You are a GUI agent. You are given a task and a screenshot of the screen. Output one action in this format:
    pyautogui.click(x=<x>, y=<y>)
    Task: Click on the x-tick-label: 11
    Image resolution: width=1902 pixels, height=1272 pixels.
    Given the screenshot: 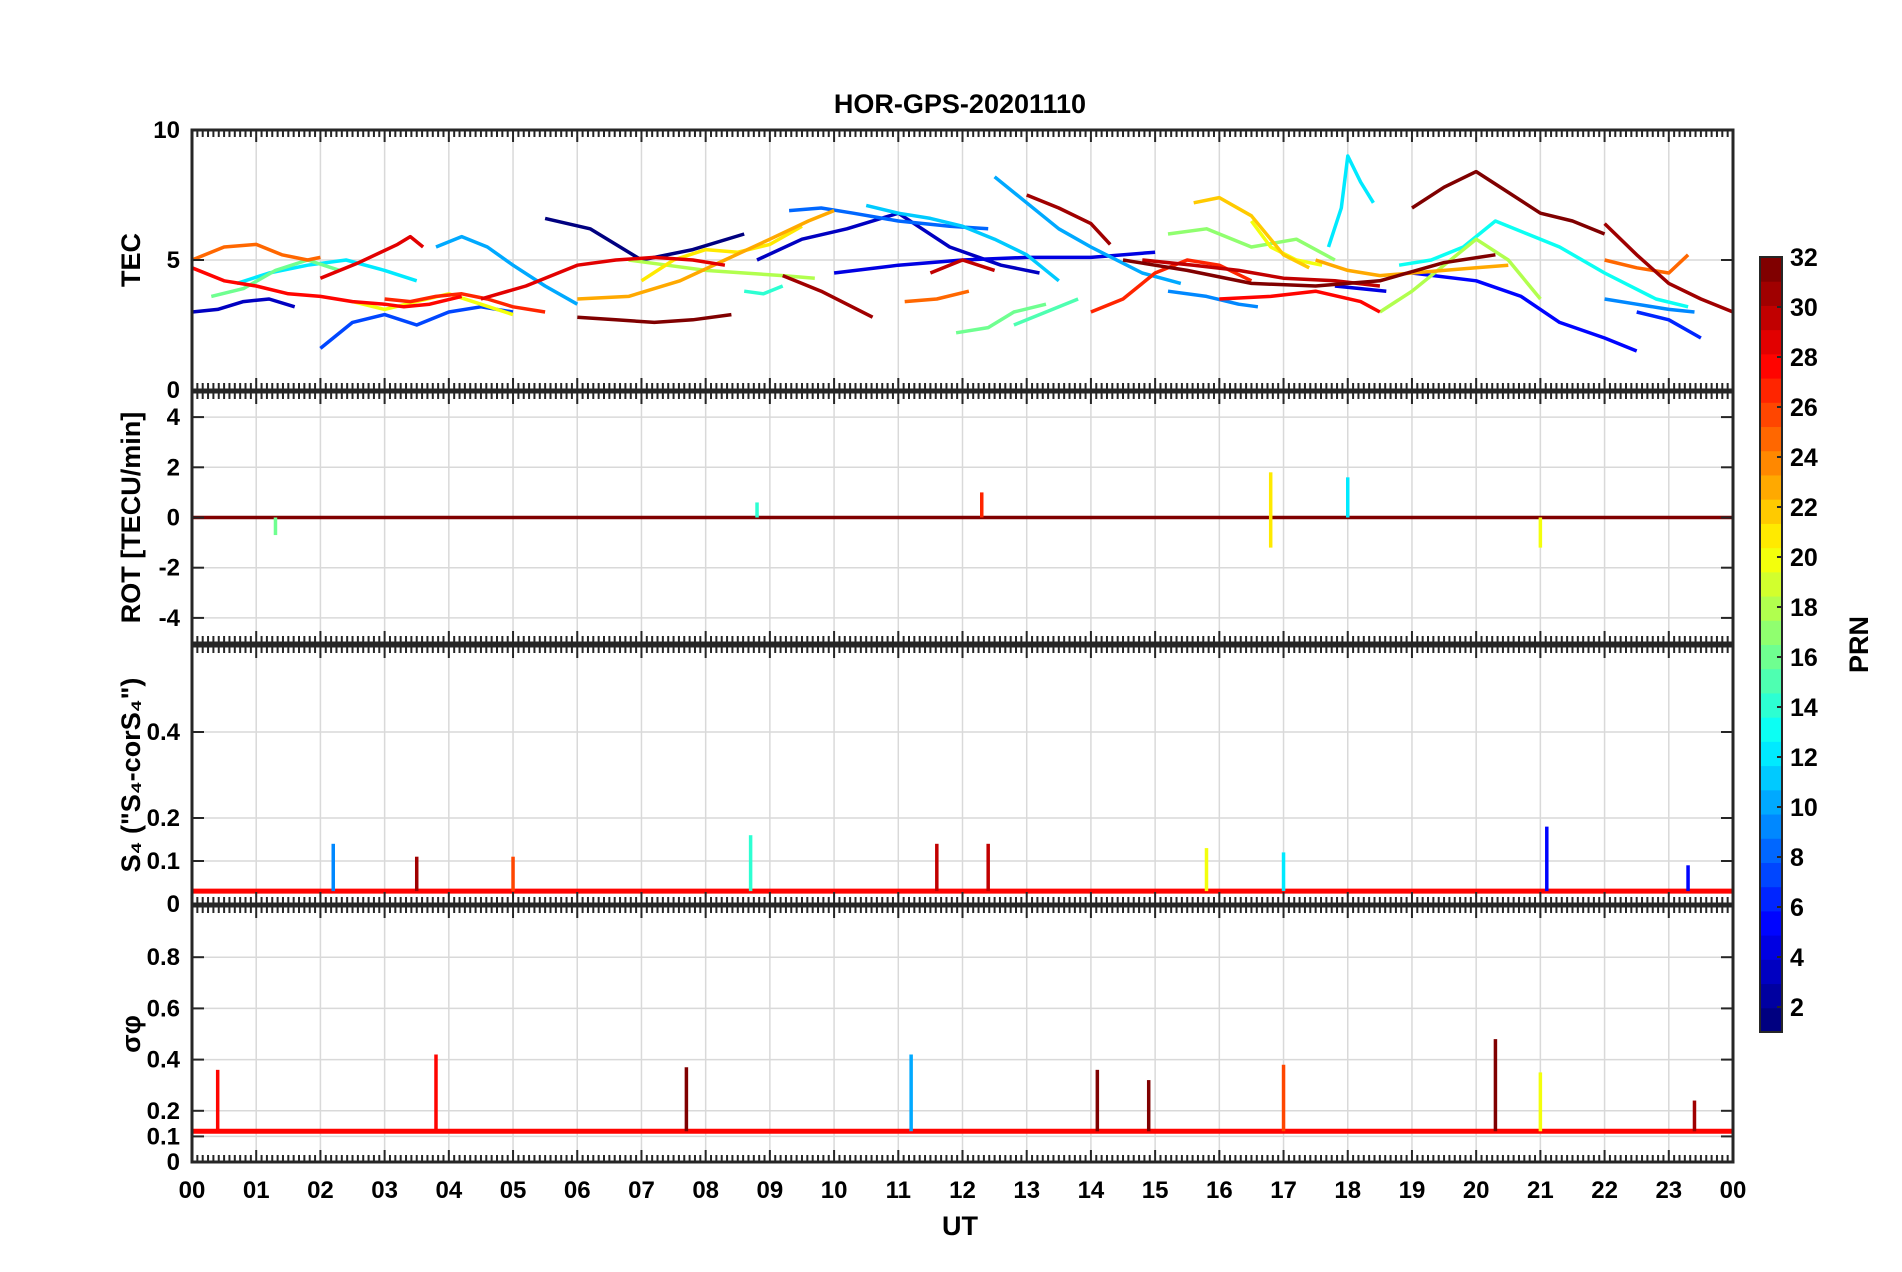 What is the action you would take?
    pyautogui.click(x=898, y=1190)
    